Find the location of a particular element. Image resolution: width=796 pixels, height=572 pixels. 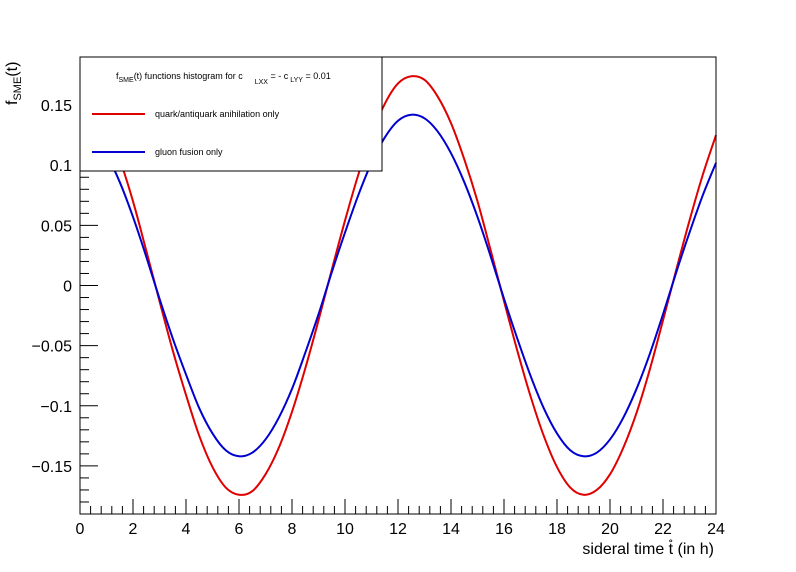

legend-label-gluon: gluon fusion only is located at coordinates (189, 152).